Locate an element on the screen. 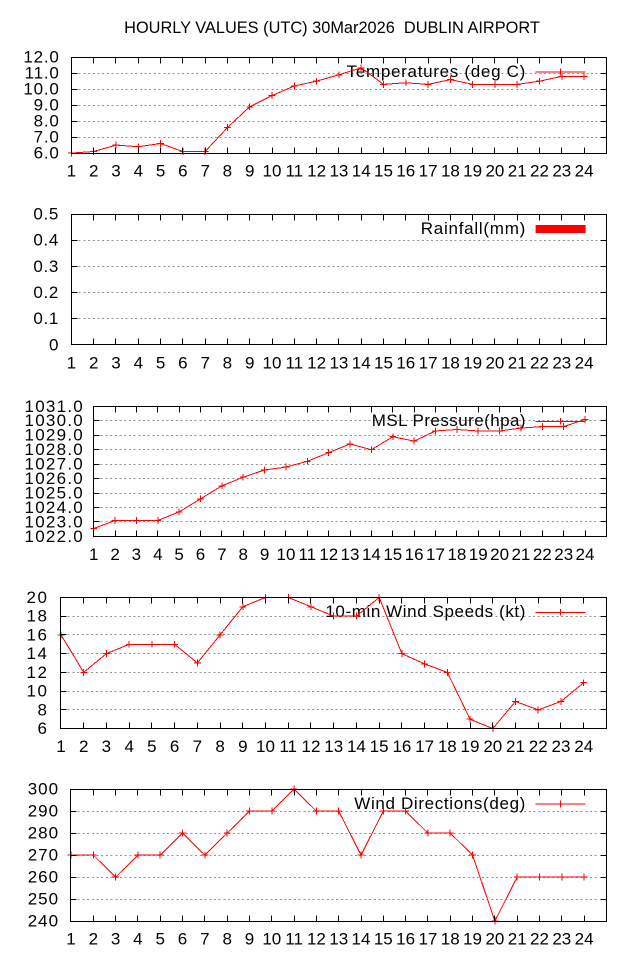  svg-text: Temperatures (deg C) is located at coordinates (436, 71).